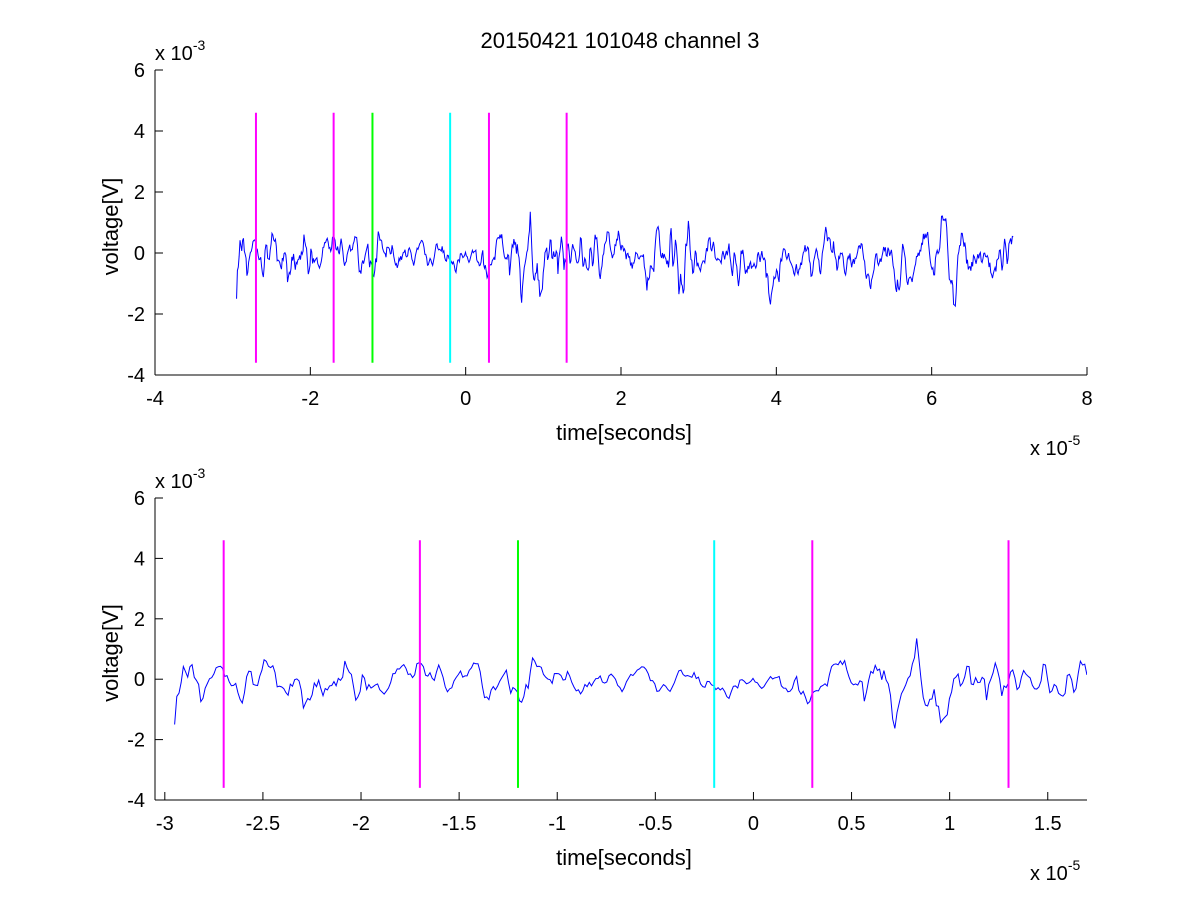 Image resolution: width=1200 pixels, height=901 pixels. What do you see at coordinates (776, 399) in the screenshot?
I see `x-tick-label: 4` at bounding box center [776, 399].